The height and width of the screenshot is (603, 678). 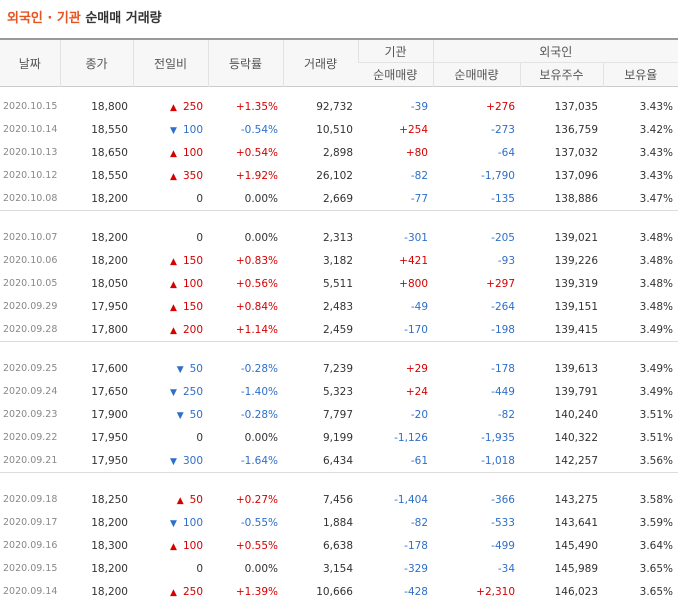 I want to click on row-close: 18,550, so click(x=96, y=175).